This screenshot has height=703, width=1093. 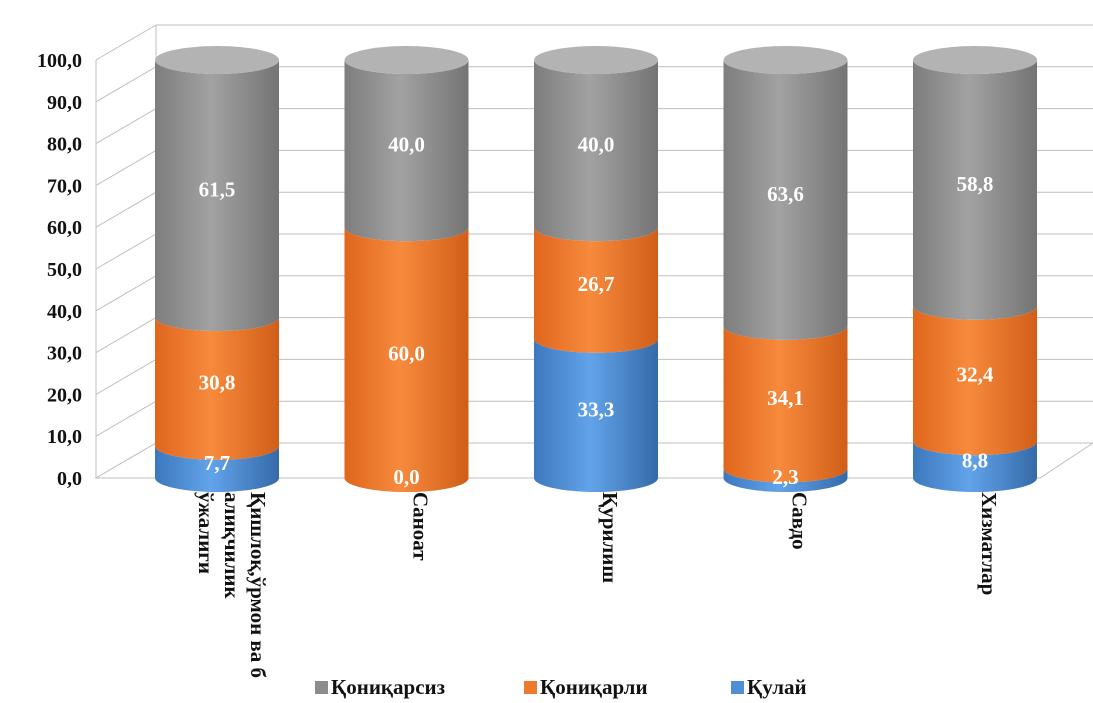 What do you see at coordinates (596, 284) in the screenshot?
I see `data-label-satisfactory-2: 26,7` at bounding box center [596, 284].